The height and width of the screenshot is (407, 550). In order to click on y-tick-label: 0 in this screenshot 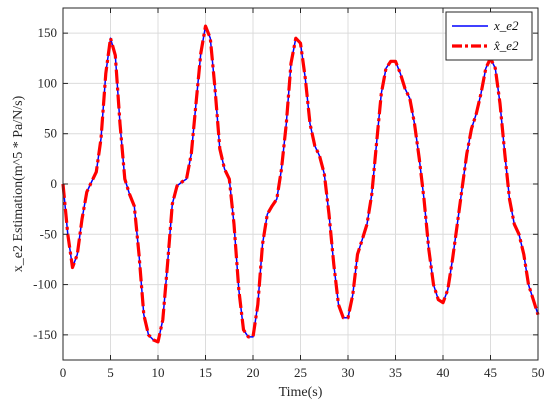, I will do `click(54, 183)`.